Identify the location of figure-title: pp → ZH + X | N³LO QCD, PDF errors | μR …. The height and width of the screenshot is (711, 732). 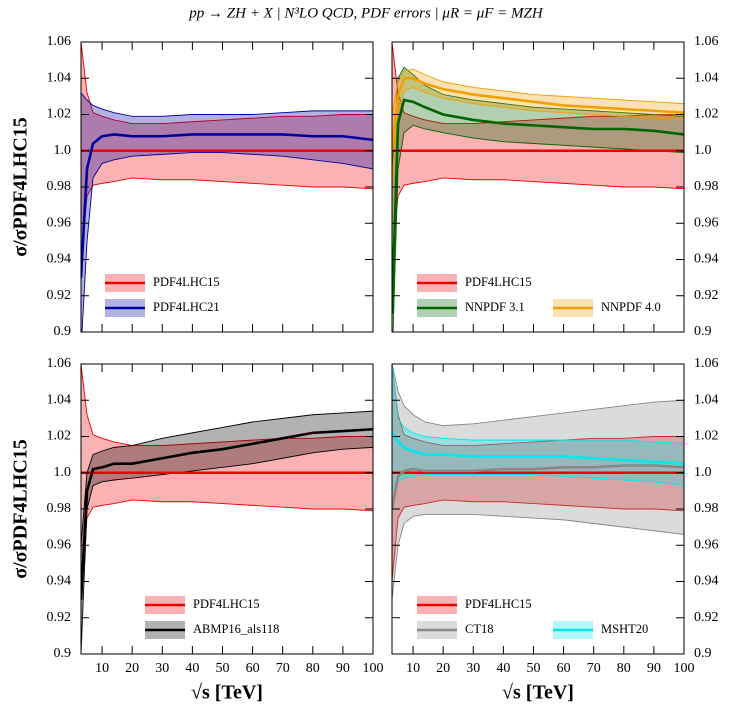
(366, 13).